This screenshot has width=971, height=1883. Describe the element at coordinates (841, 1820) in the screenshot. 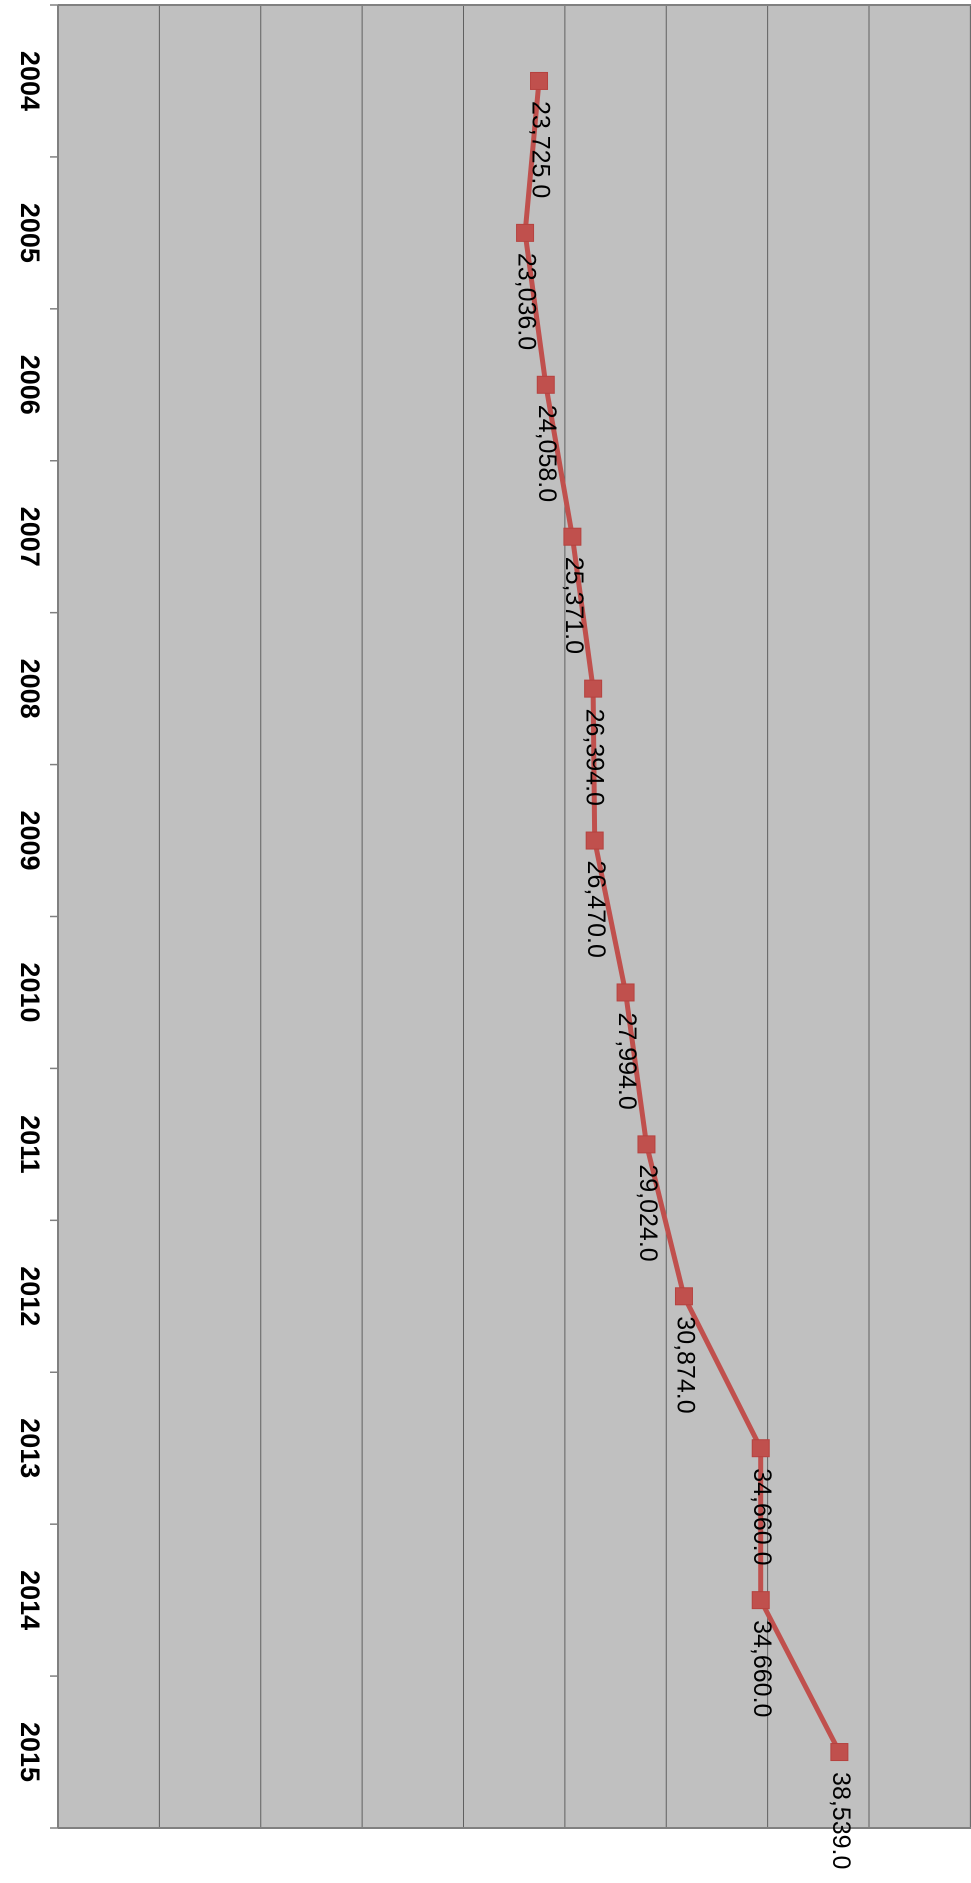

I see `data-label-2015: 38,539.0` at that location.